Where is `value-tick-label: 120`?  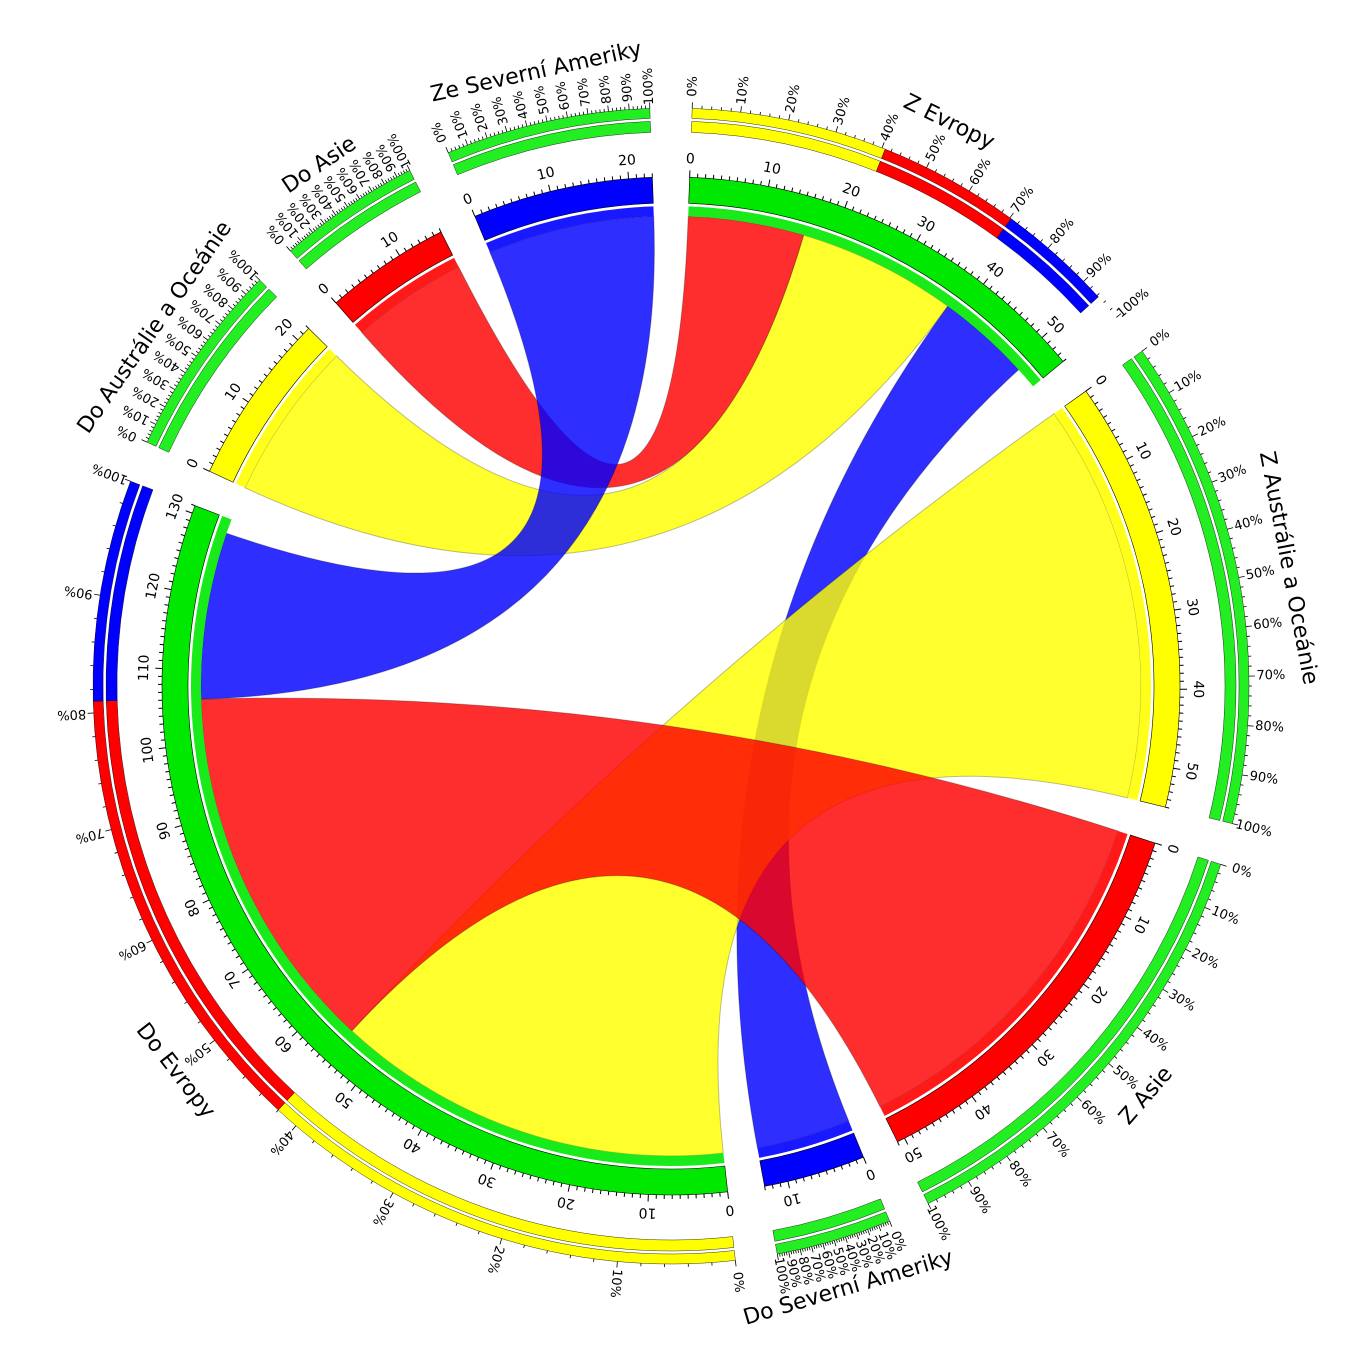 value-tick-label: 120 is located at coordinates (153, 586).